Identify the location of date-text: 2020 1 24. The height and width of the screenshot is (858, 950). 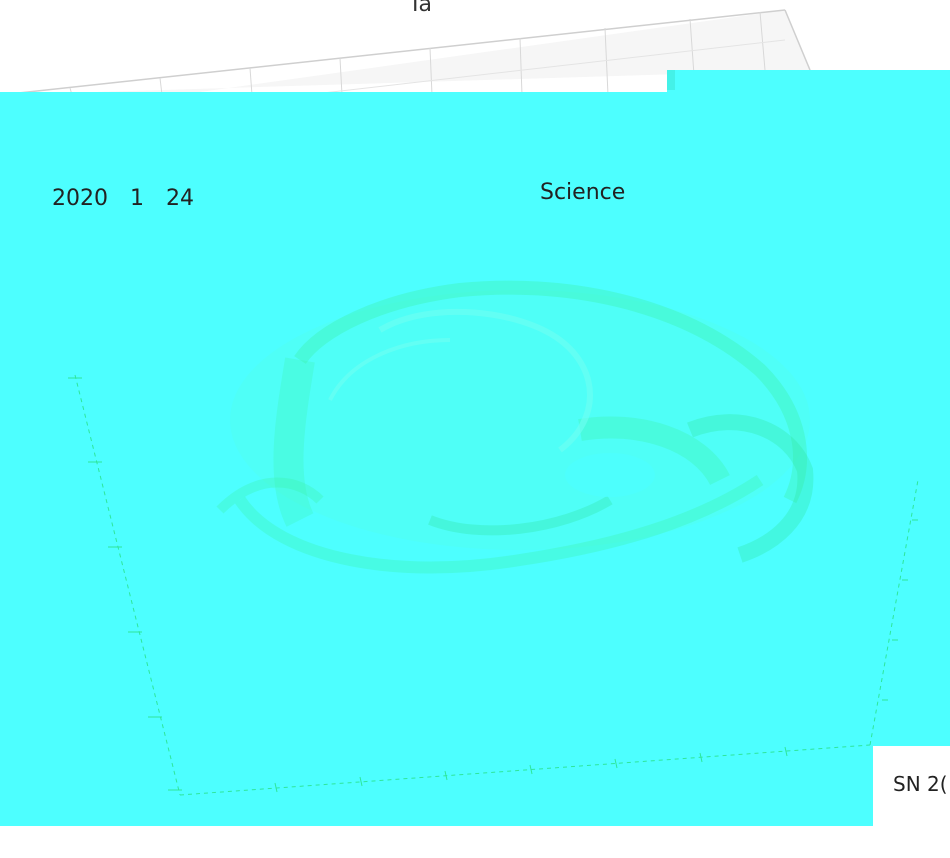
(123, 198).